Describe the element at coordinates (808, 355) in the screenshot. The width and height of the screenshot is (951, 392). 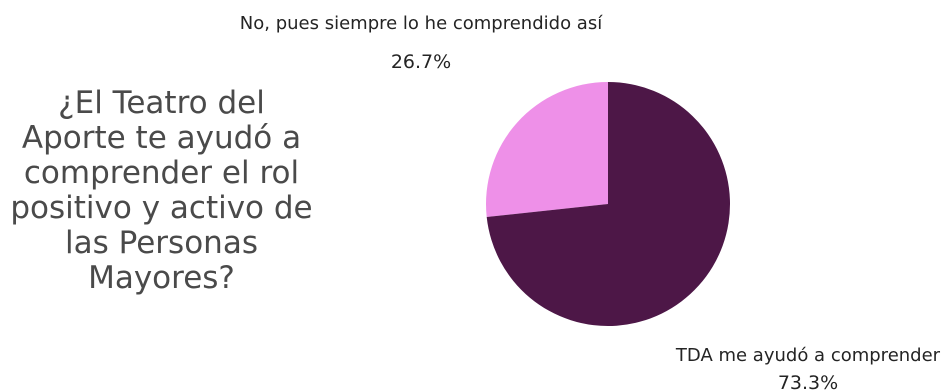
I see `slice-label-tda-name: TDA me ayudó a comprender` at that location.